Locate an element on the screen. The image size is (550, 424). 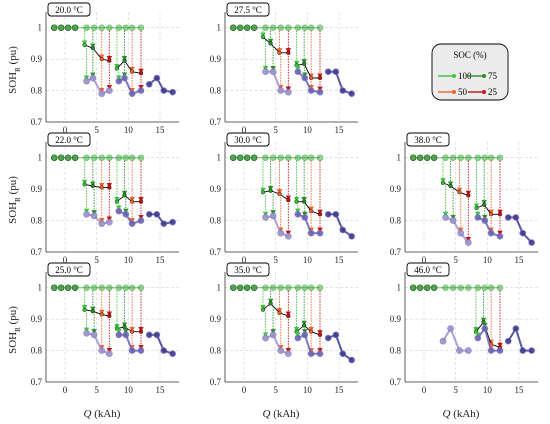
temperature-box: 25.0 °C is located at coordinates (69, 269).